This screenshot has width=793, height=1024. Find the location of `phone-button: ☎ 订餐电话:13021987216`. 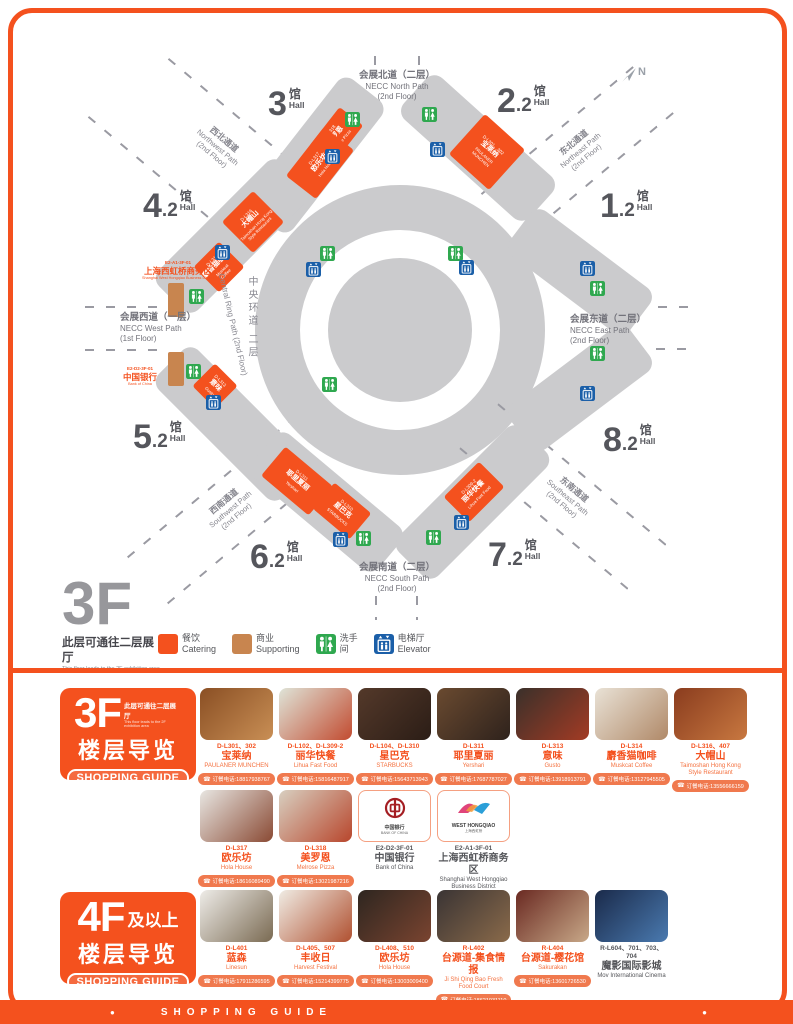

phone-button: ☎ 订餐电话:13021987216 is located at coordinates (315, 881).